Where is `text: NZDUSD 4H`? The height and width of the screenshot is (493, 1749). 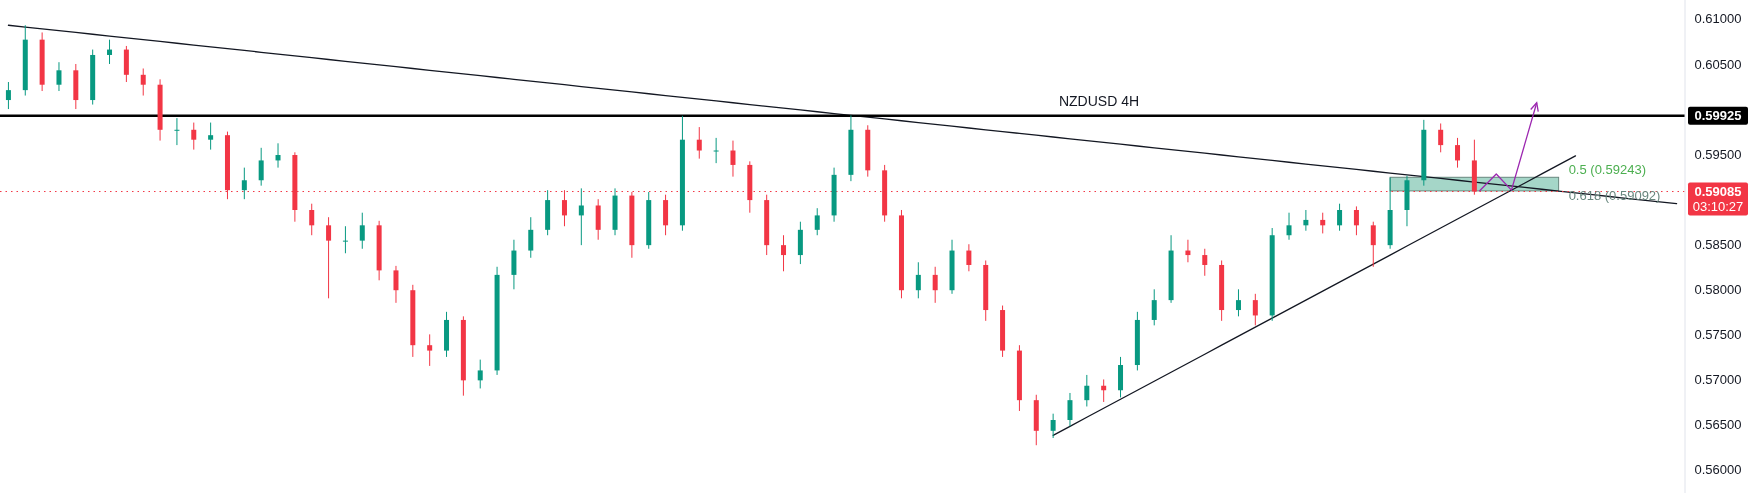 text: NZDUSD 4H is located at coordinates (1099, 101).